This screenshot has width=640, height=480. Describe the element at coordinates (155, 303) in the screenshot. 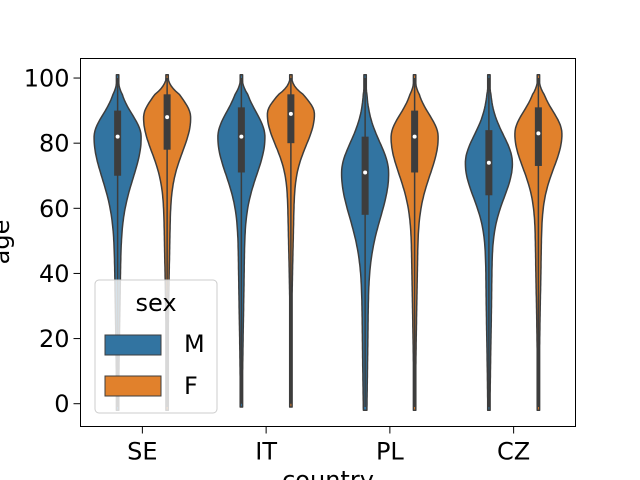

I see `legend-title: sex` at that location.